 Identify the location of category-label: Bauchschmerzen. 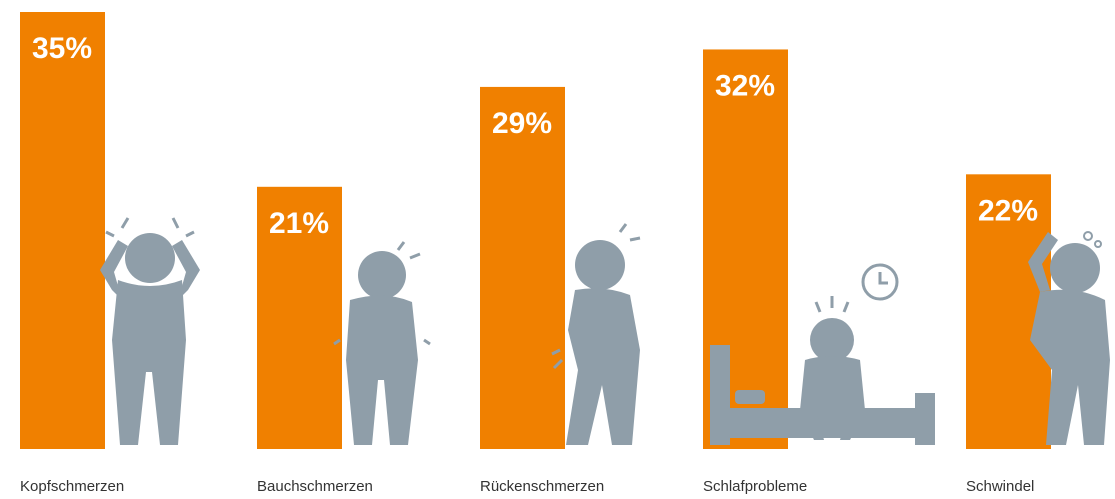
(315, 486).